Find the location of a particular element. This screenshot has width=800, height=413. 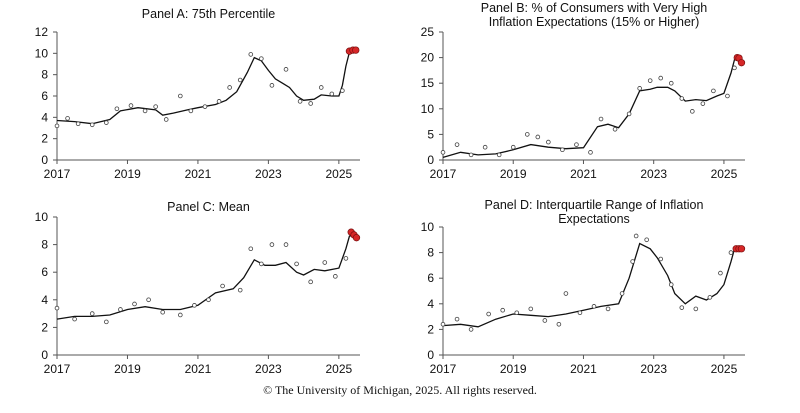

panel-b-y-tick-label: 5 is located at coordinates (430, 134).